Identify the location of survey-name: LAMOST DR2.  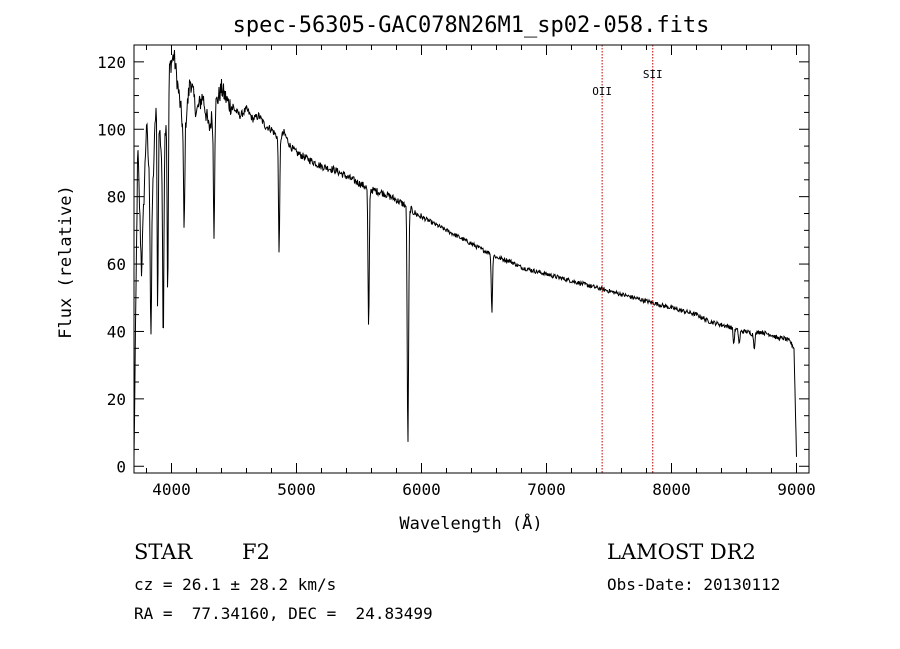
(681, 552).